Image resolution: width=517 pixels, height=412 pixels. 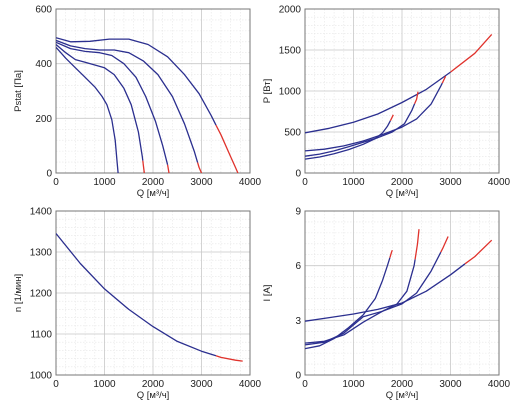 I want to click on y-tick-label: 500, so click(x=292, y=133).